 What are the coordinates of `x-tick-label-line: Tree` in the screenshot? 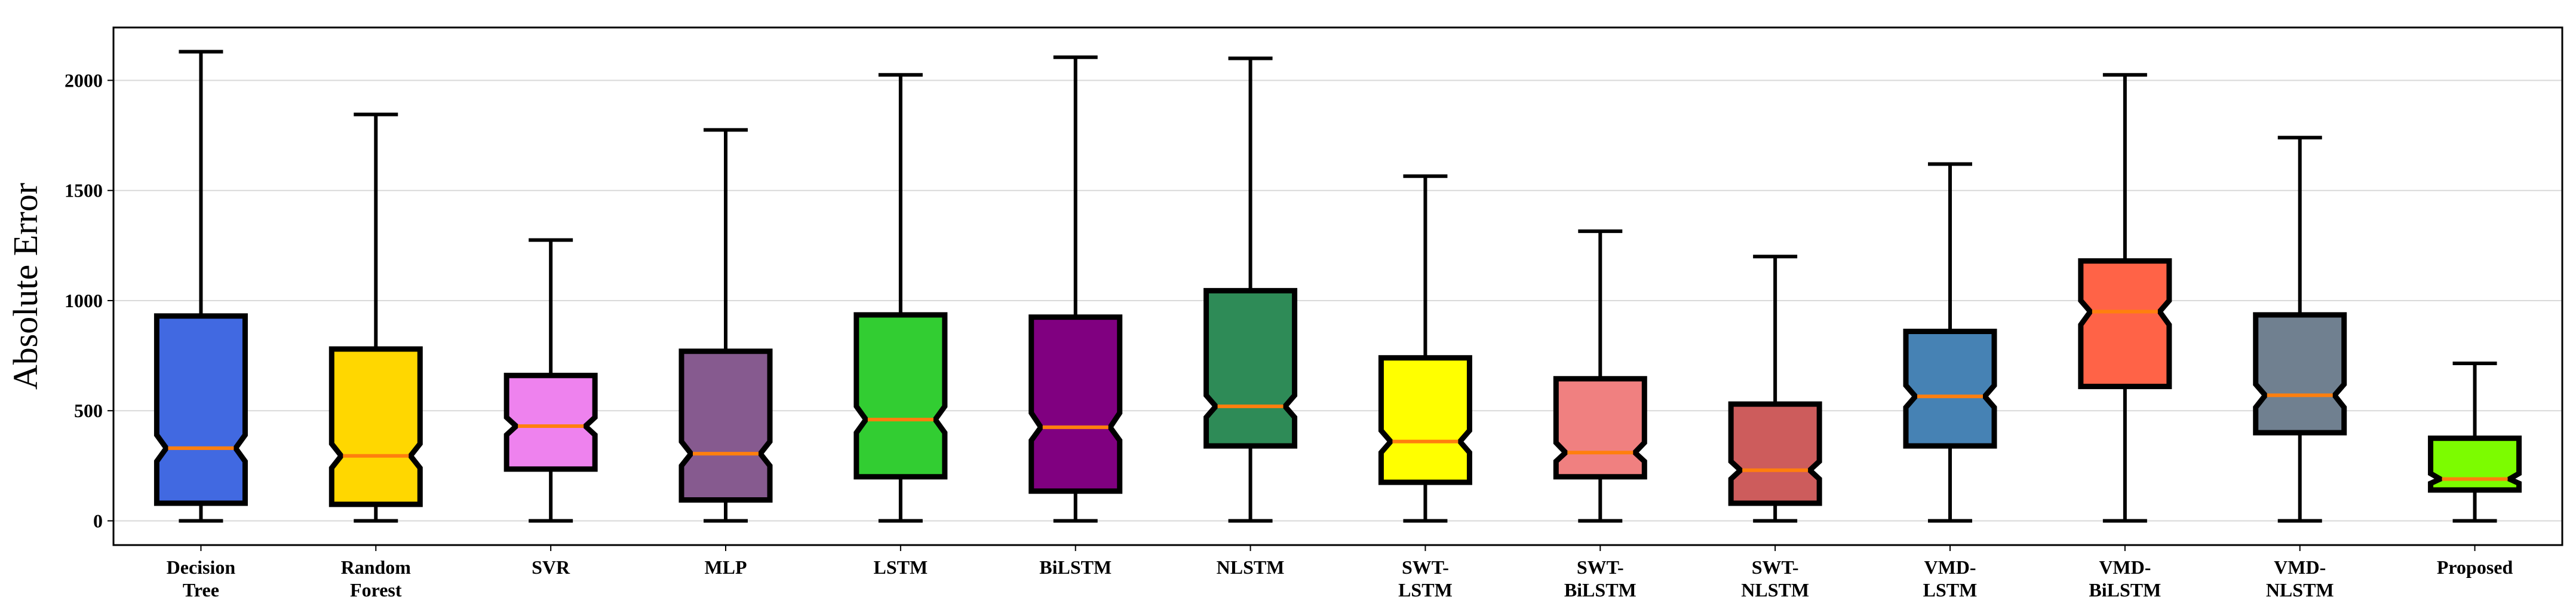 It's located at (201, 590).